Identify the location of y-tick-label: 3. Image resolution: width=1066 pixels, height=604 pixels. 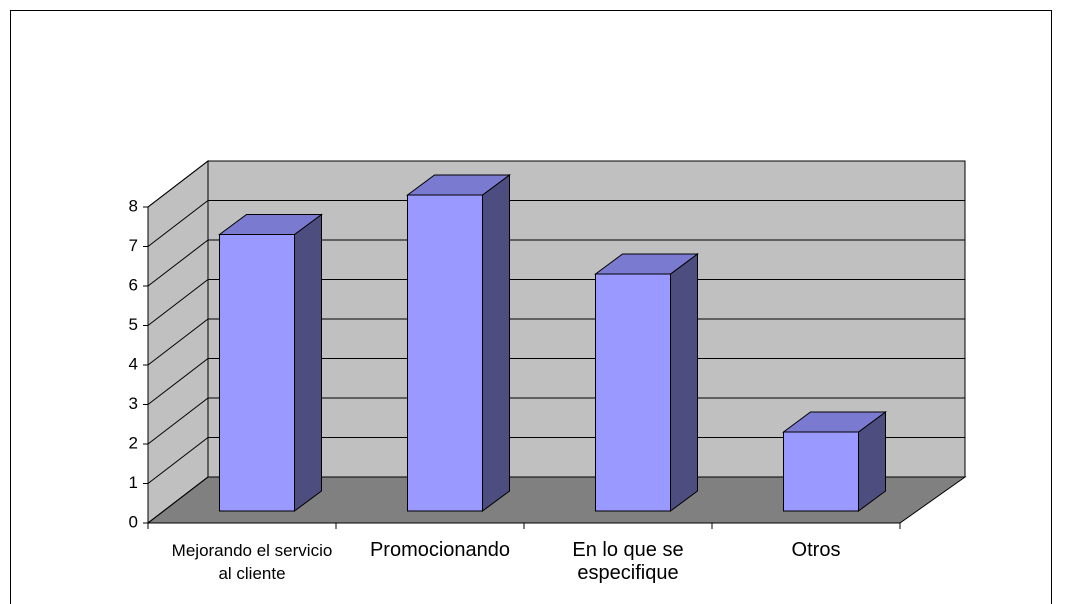
(133, 403).